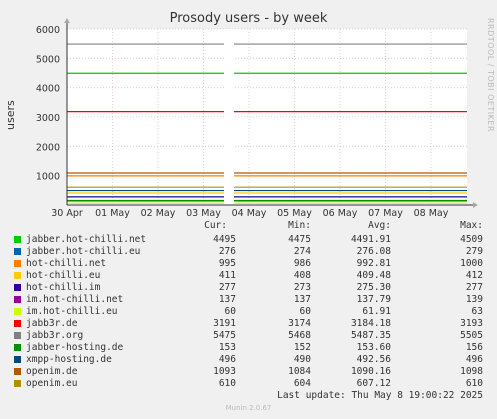  Describe the element at coordinates (224, 323) in the screenshot. I see `legend-cur-value: 3191` at that location.